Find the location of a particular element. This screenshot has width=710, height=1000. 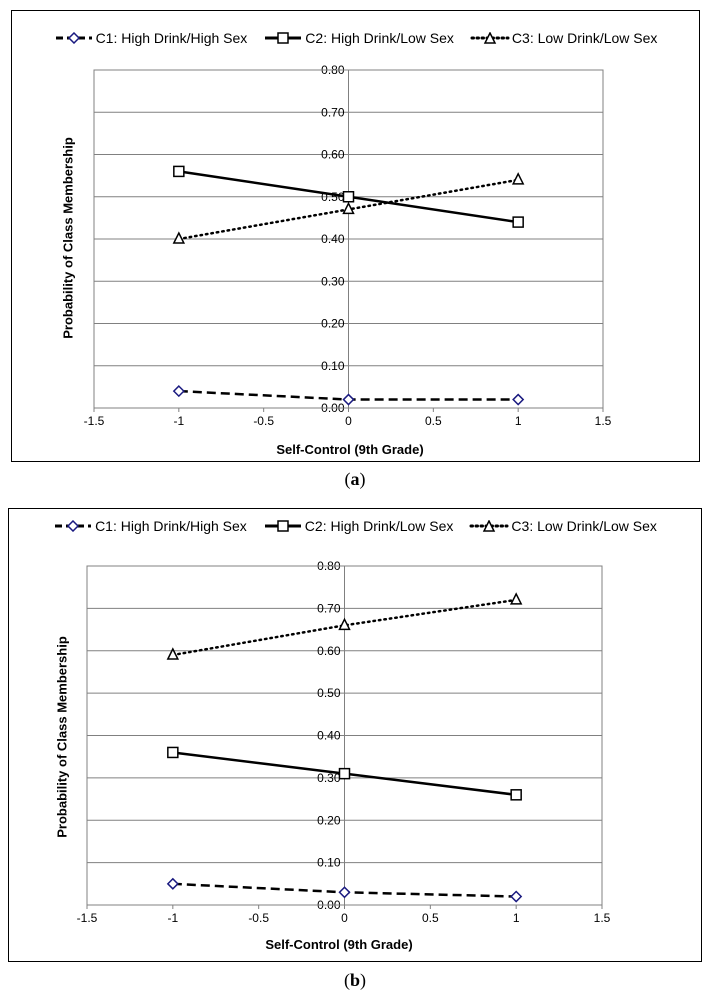

caption-a: (a) is located at coordinates (355, 479).